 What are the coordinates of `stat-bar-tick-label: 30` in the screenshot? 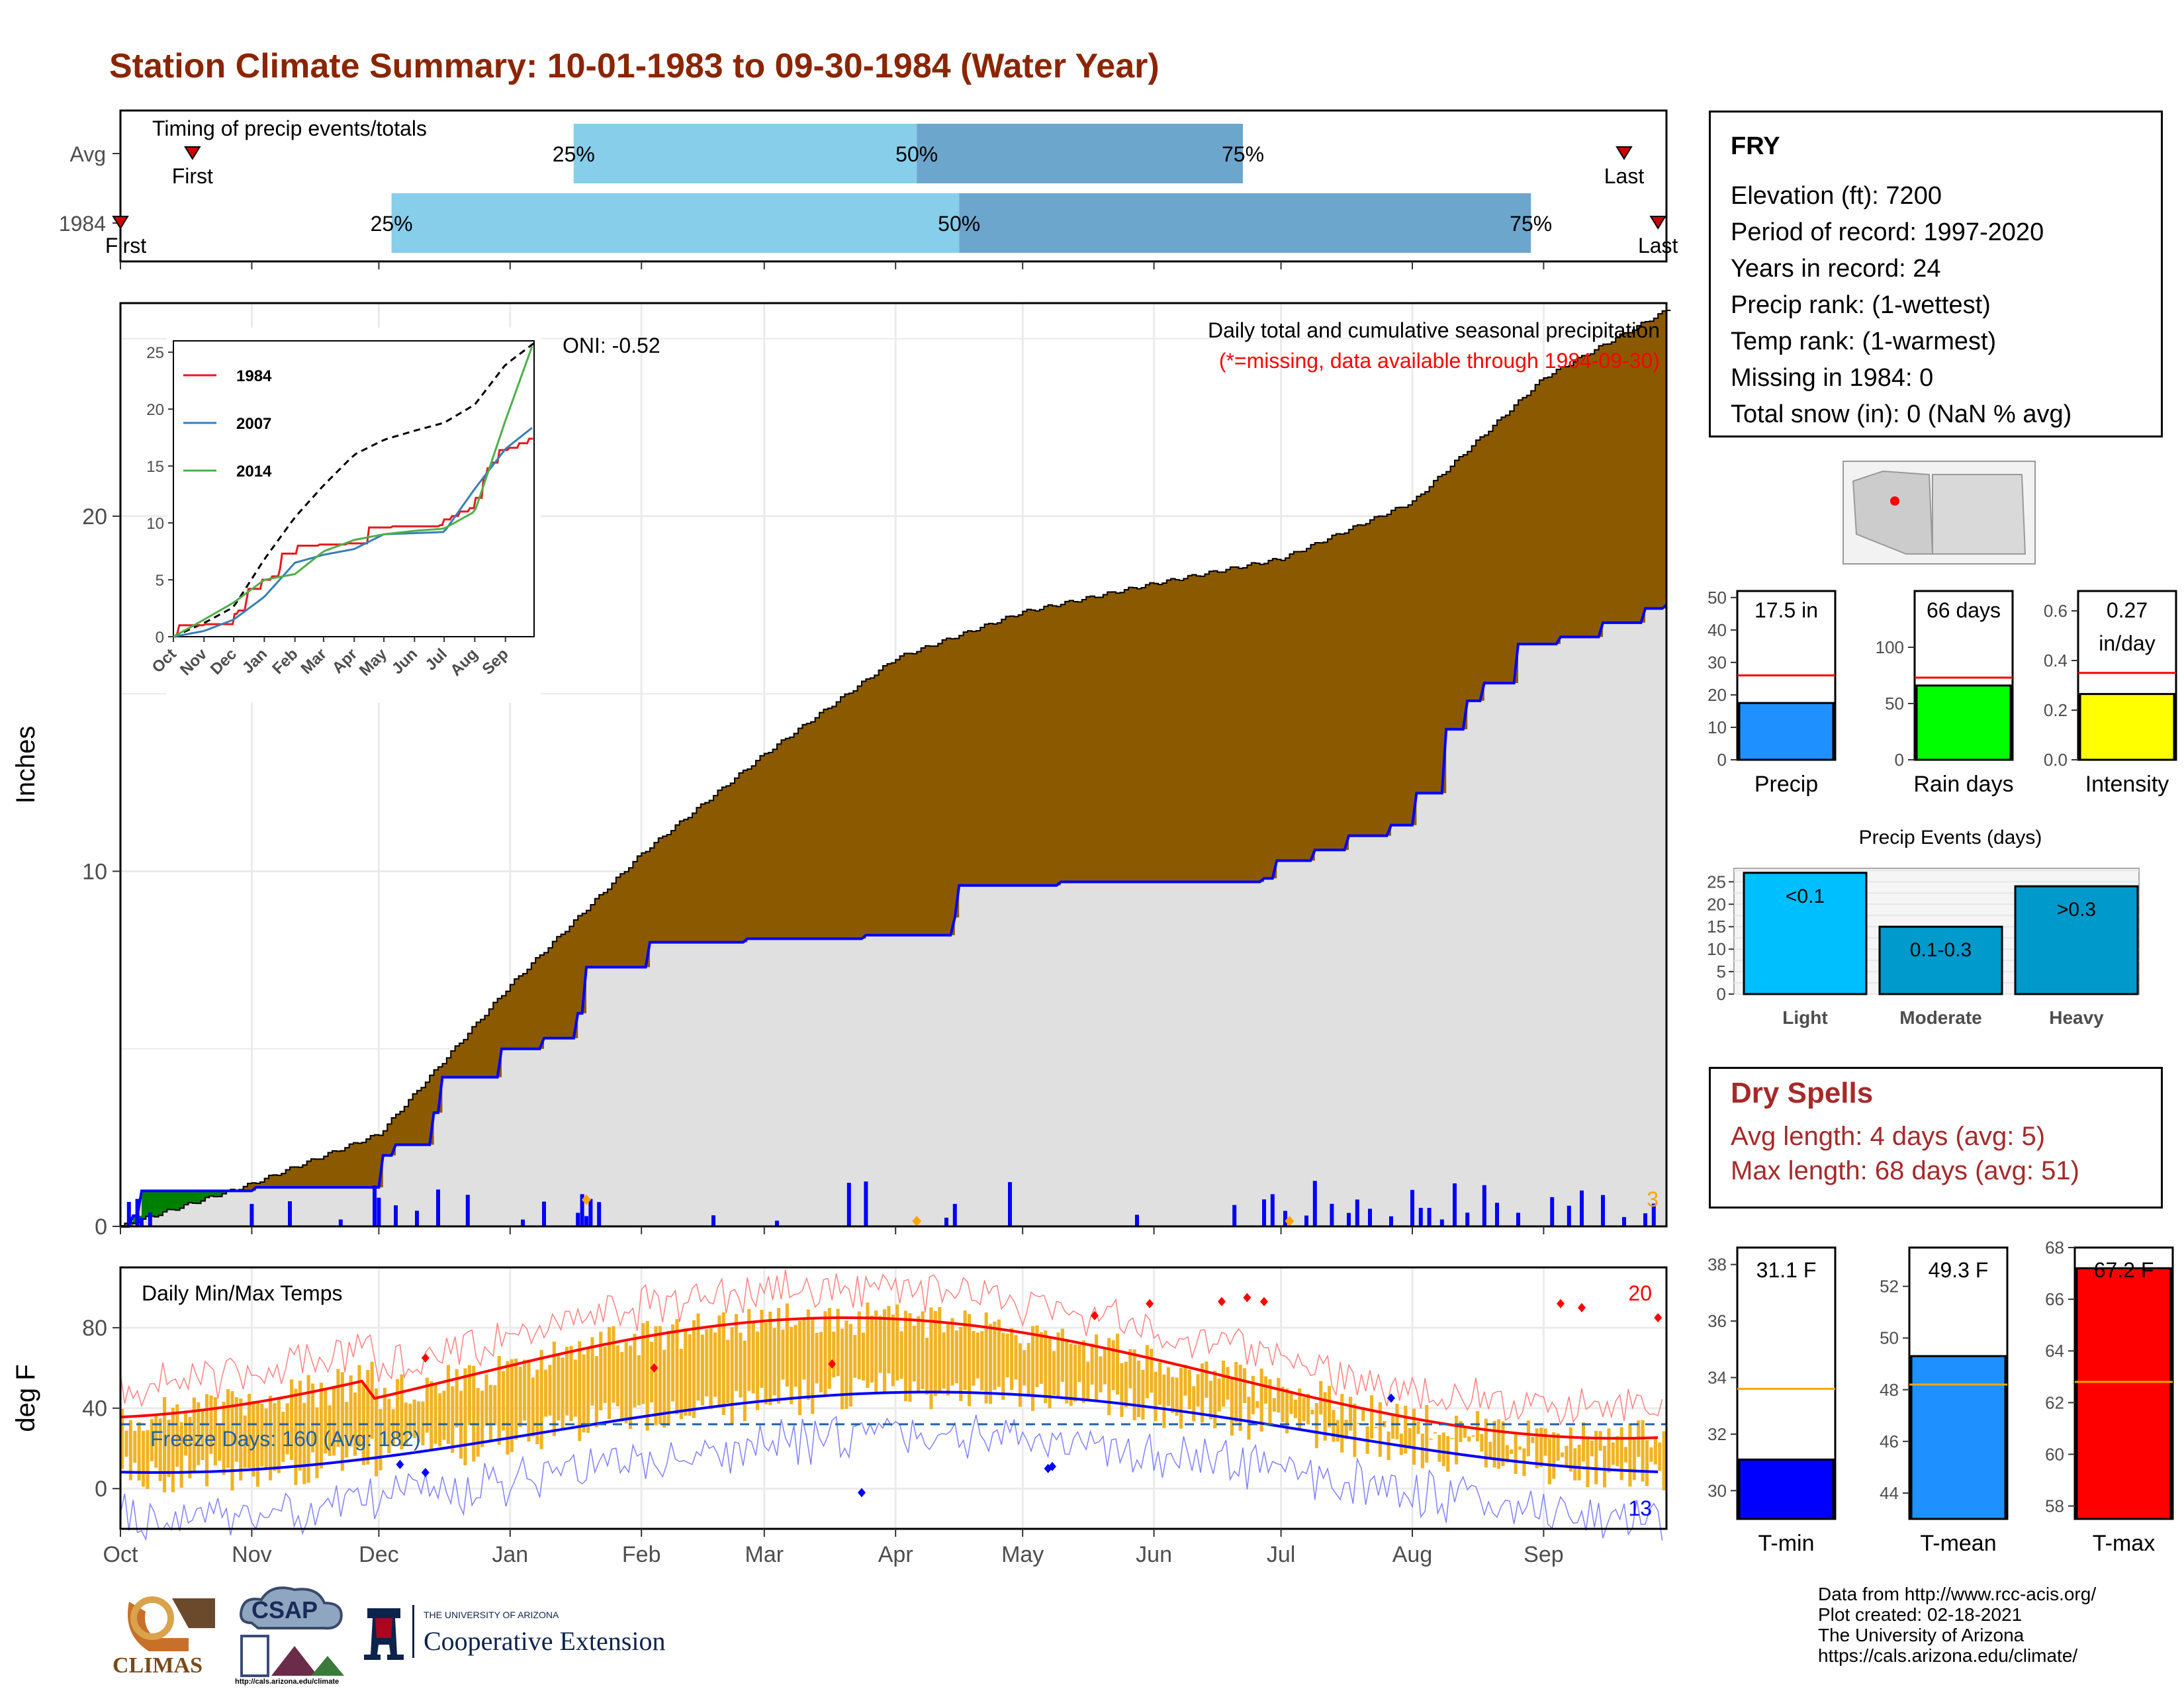 It's located at (1717, 662).